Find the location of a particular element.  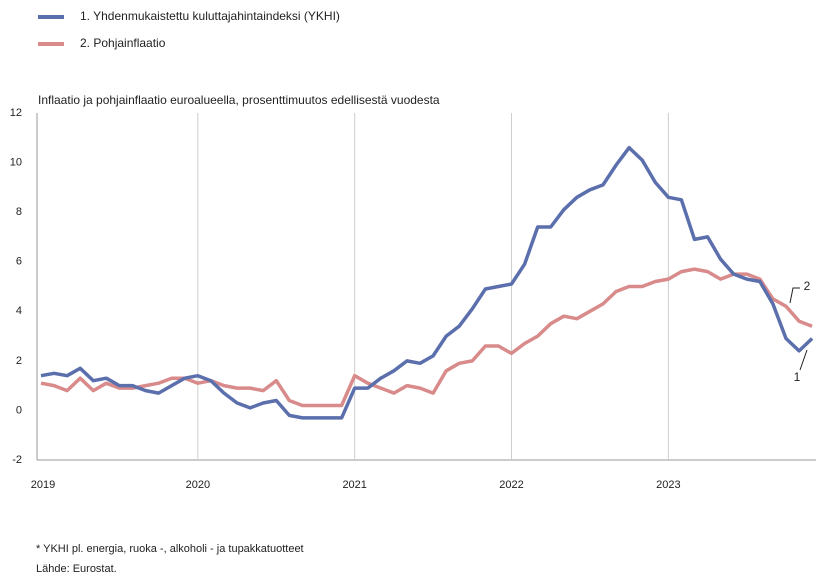

y-tick-label: 2 is located at coordinates (19, 361).